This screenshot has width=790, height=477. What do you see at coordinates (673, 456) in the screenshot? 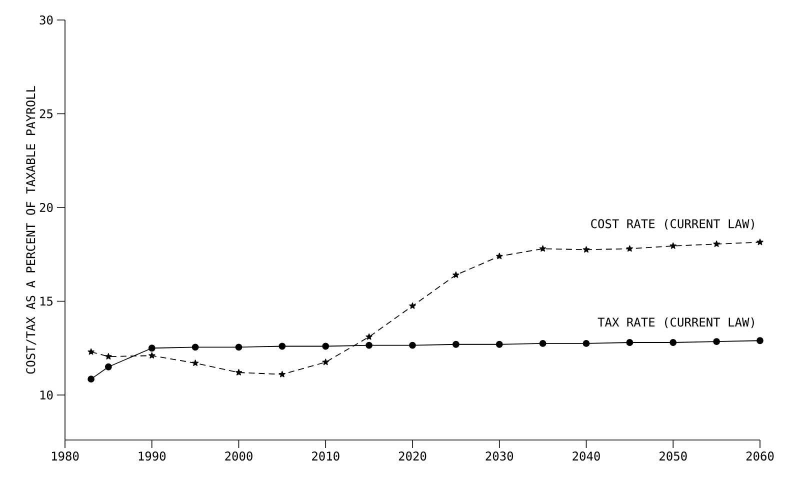
I see `x-tick-label: 2050` at bounding box center [673, 456].